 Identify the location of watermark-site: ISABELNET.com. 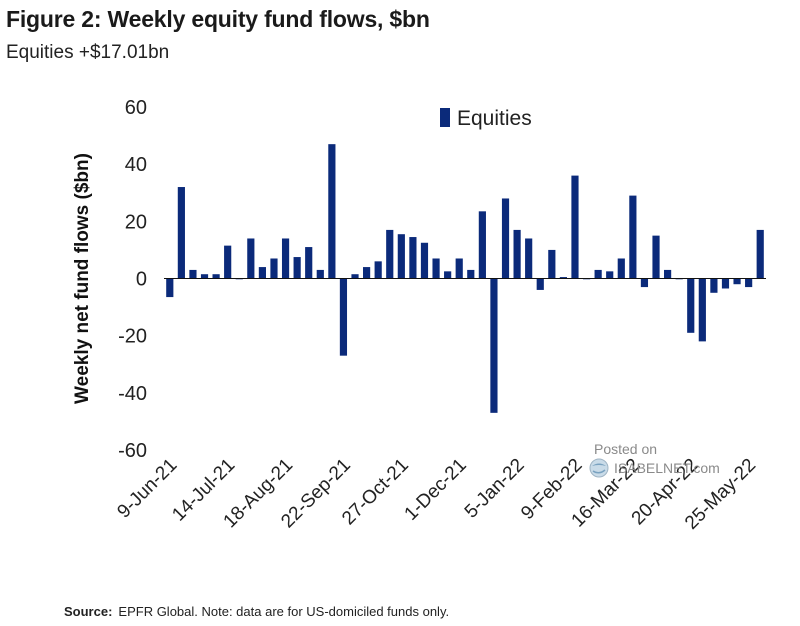
(667, 468).